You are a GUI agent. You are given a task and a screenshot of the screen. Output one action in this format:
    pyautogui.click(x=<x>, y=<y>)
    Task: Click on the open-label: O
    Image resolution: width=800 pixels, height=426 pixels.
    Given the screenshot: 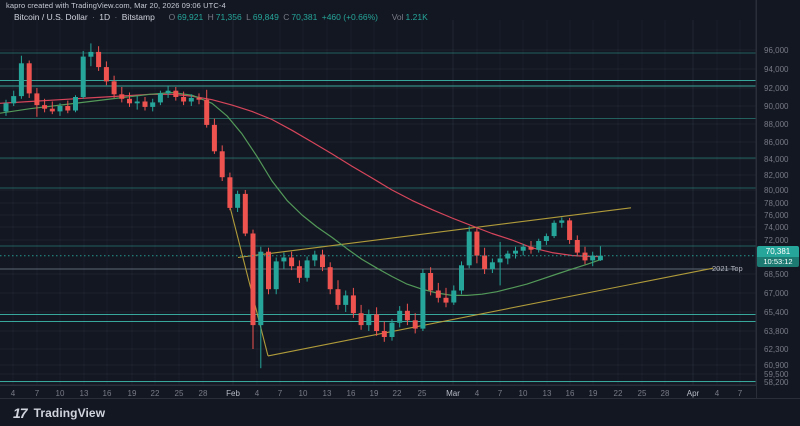 What is the action you would take?
    pyautogui.click(x=172, y=17)
    